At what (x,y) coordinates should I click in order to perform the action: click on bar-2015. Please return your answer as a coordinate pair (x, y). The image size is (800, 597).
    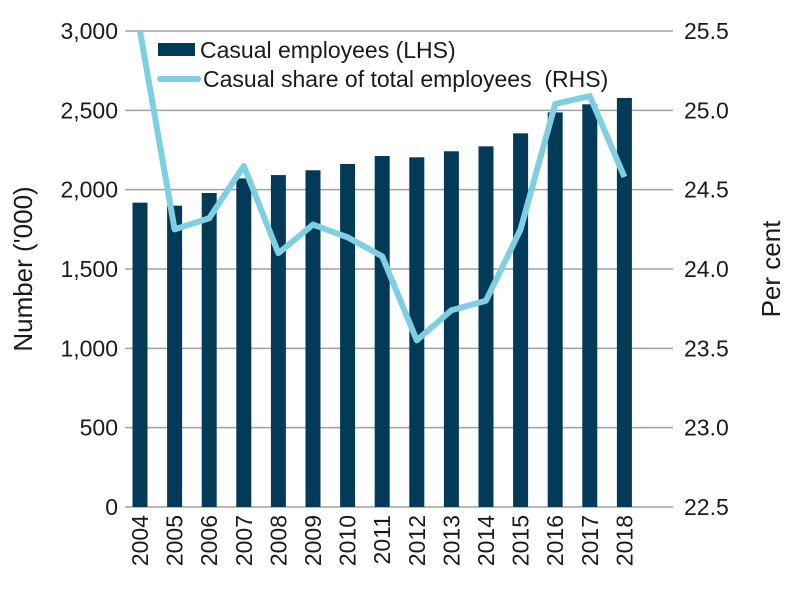
    Looking at the image, I should click on (521, 320).